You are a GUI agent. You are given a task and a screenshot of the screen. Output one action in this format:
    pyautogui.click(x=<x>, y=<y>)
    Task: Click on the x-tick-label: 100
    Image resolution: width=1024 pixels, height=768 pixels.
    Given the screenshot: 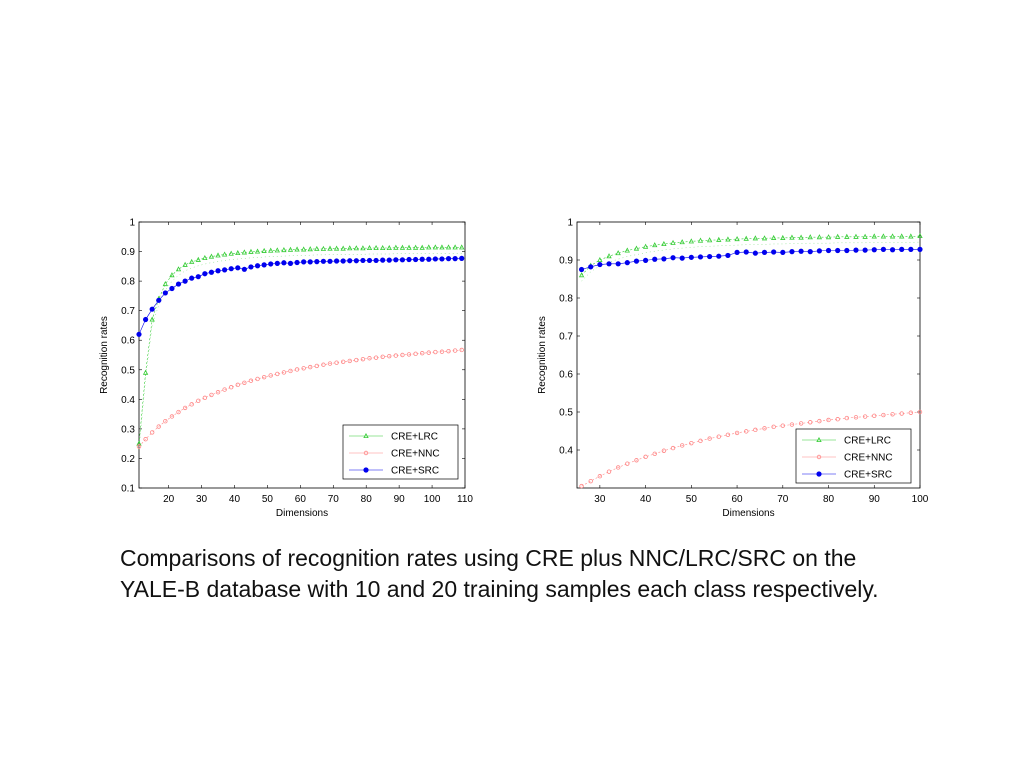 What is the action you would take?
    pyautogui.click(x=920, y=499)
    